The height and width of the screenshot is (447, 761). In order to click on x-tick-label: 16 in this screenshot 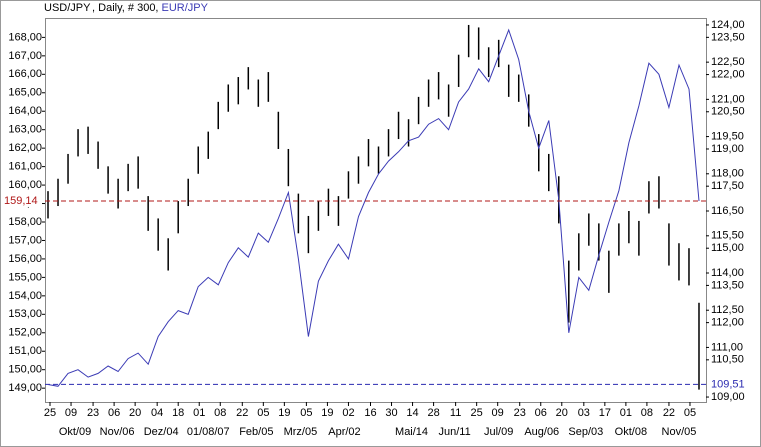, I will do `click(370, 413)`.